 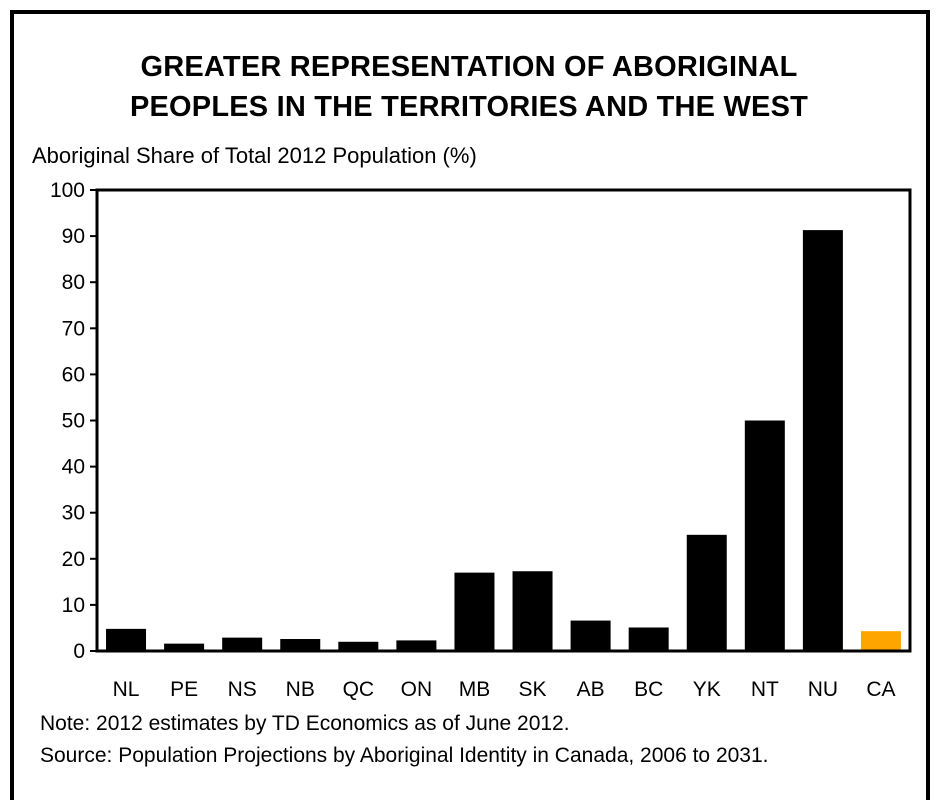 What do you see at coordinates (823, 689) in the screenshot?
I see `x-tick-label-nu: NU` at bounding box center [823, 689].